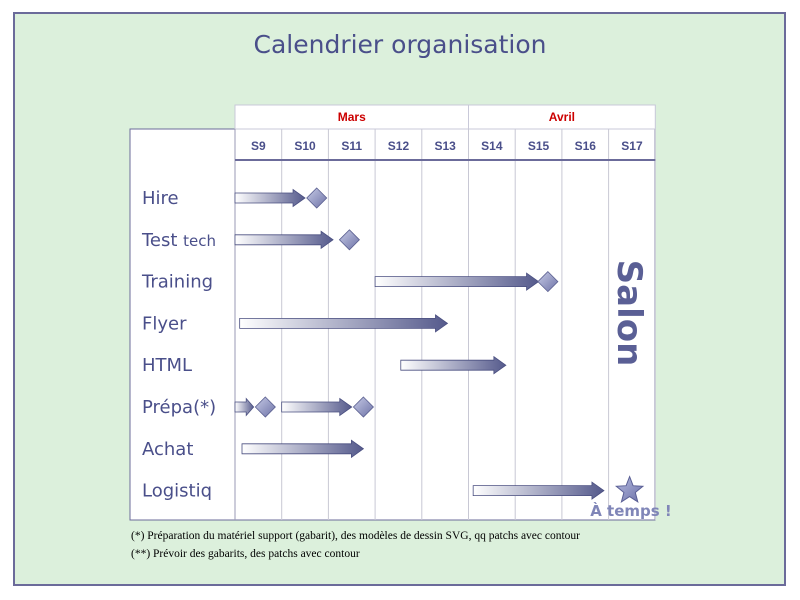  I want to click on task-label-sub: tech, so click(199, 241).